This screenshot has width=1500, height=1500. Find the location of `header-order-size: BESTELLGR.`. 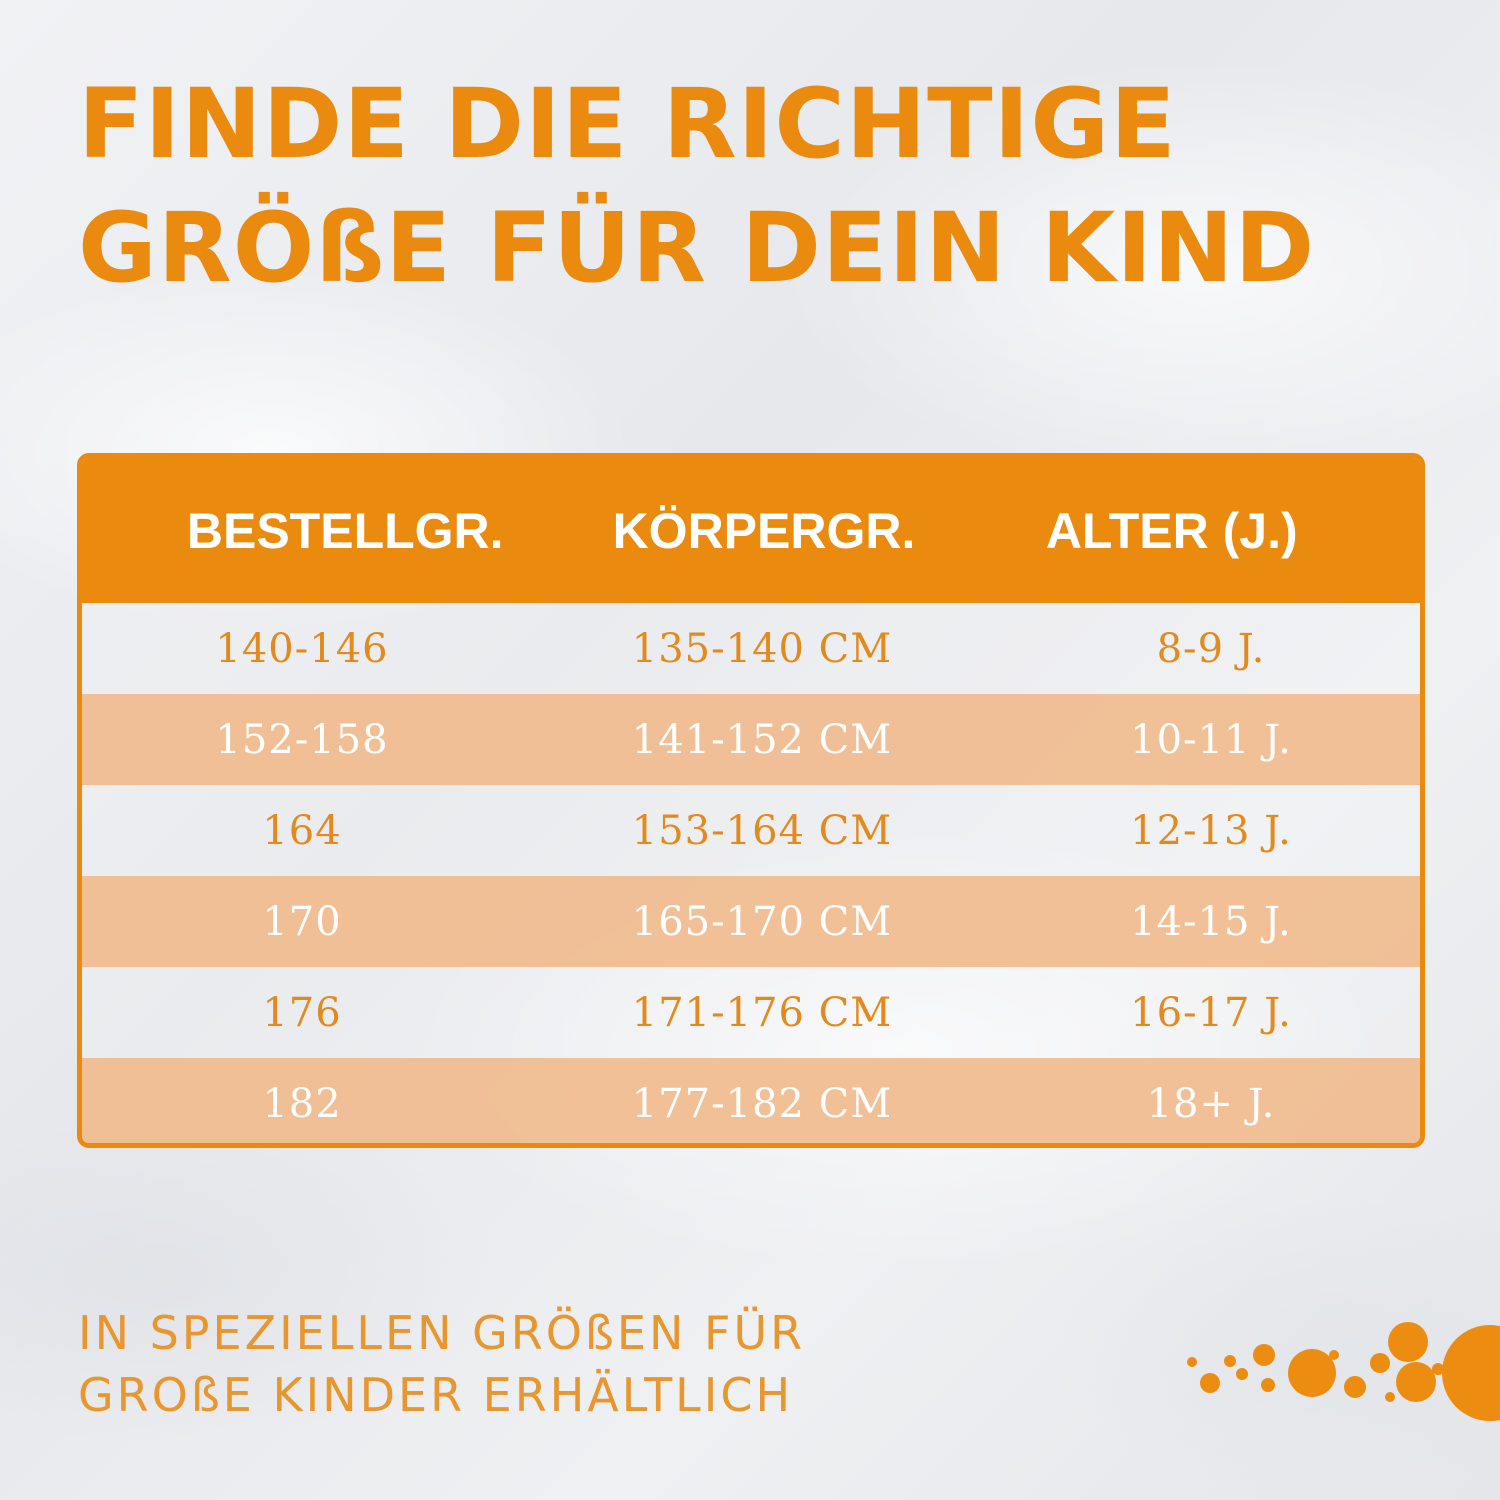

header-order-size: BESTELLGR. is located at coordinates (345, 530).